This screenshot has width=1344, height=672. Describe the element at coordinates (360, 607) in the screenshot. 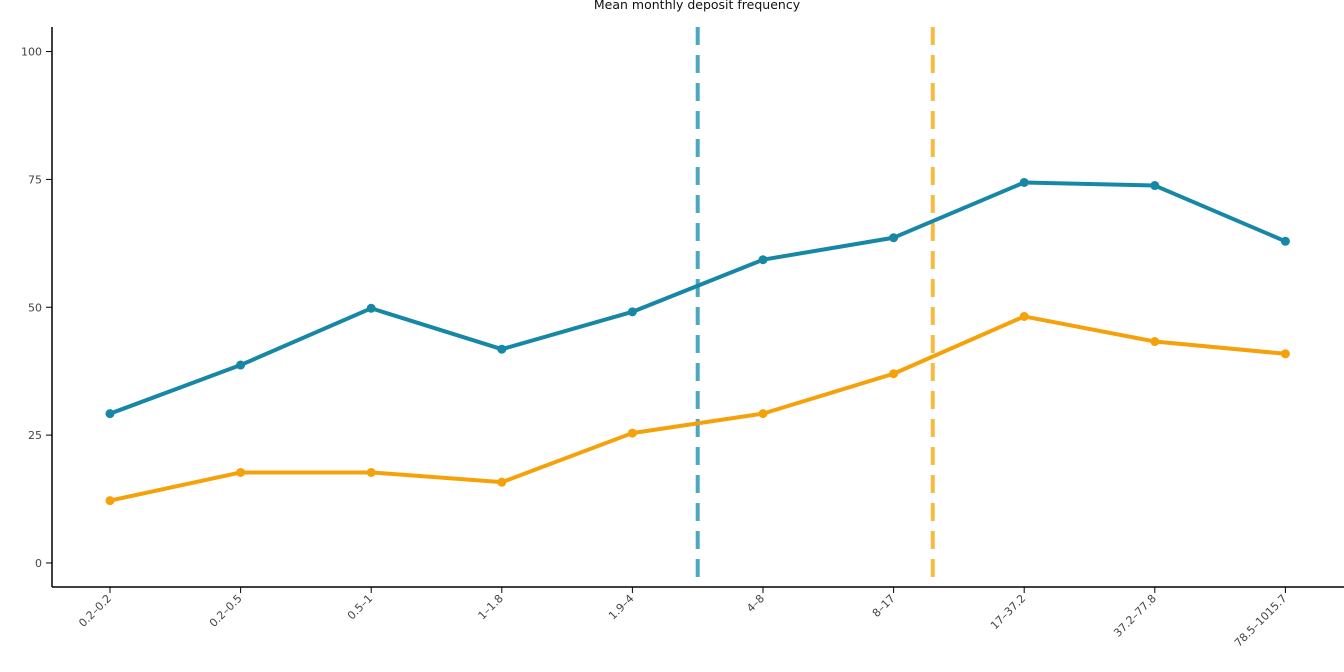

I see `x-tick-label: 0.5–1` at that location.